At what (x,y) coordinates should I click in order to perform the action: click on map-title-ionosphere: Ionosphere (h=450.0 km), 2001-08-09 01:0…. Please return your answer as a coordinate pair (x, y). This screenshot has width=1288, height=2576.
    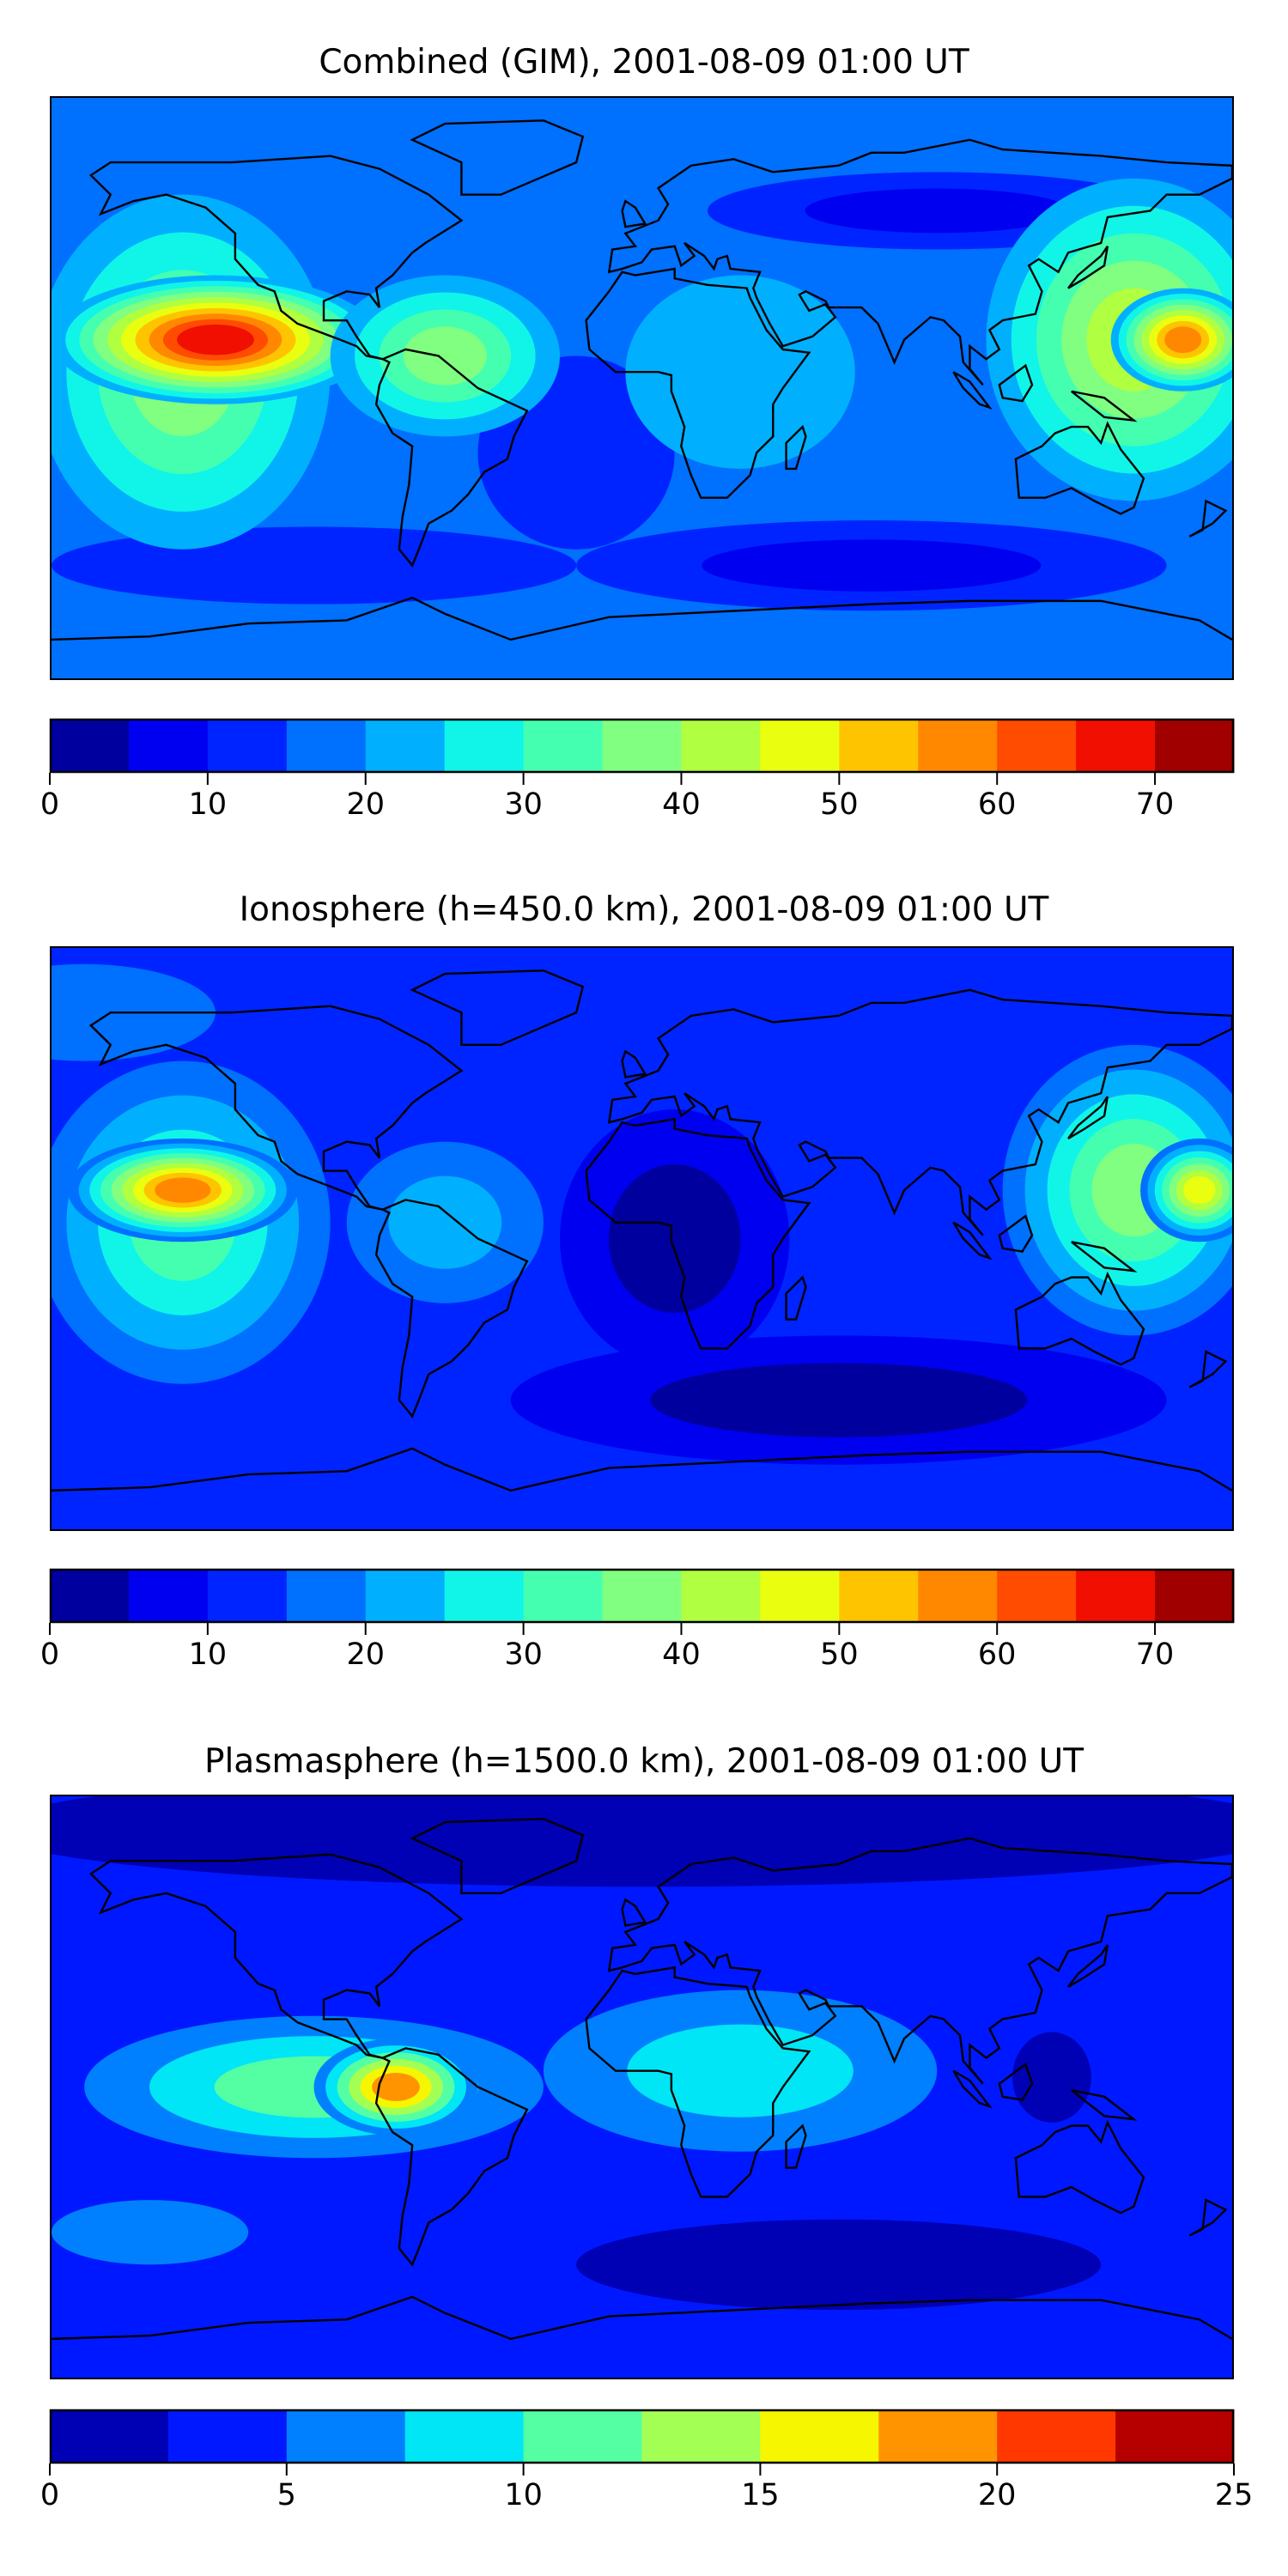
    Looking at the image, I should click on (644, 910).